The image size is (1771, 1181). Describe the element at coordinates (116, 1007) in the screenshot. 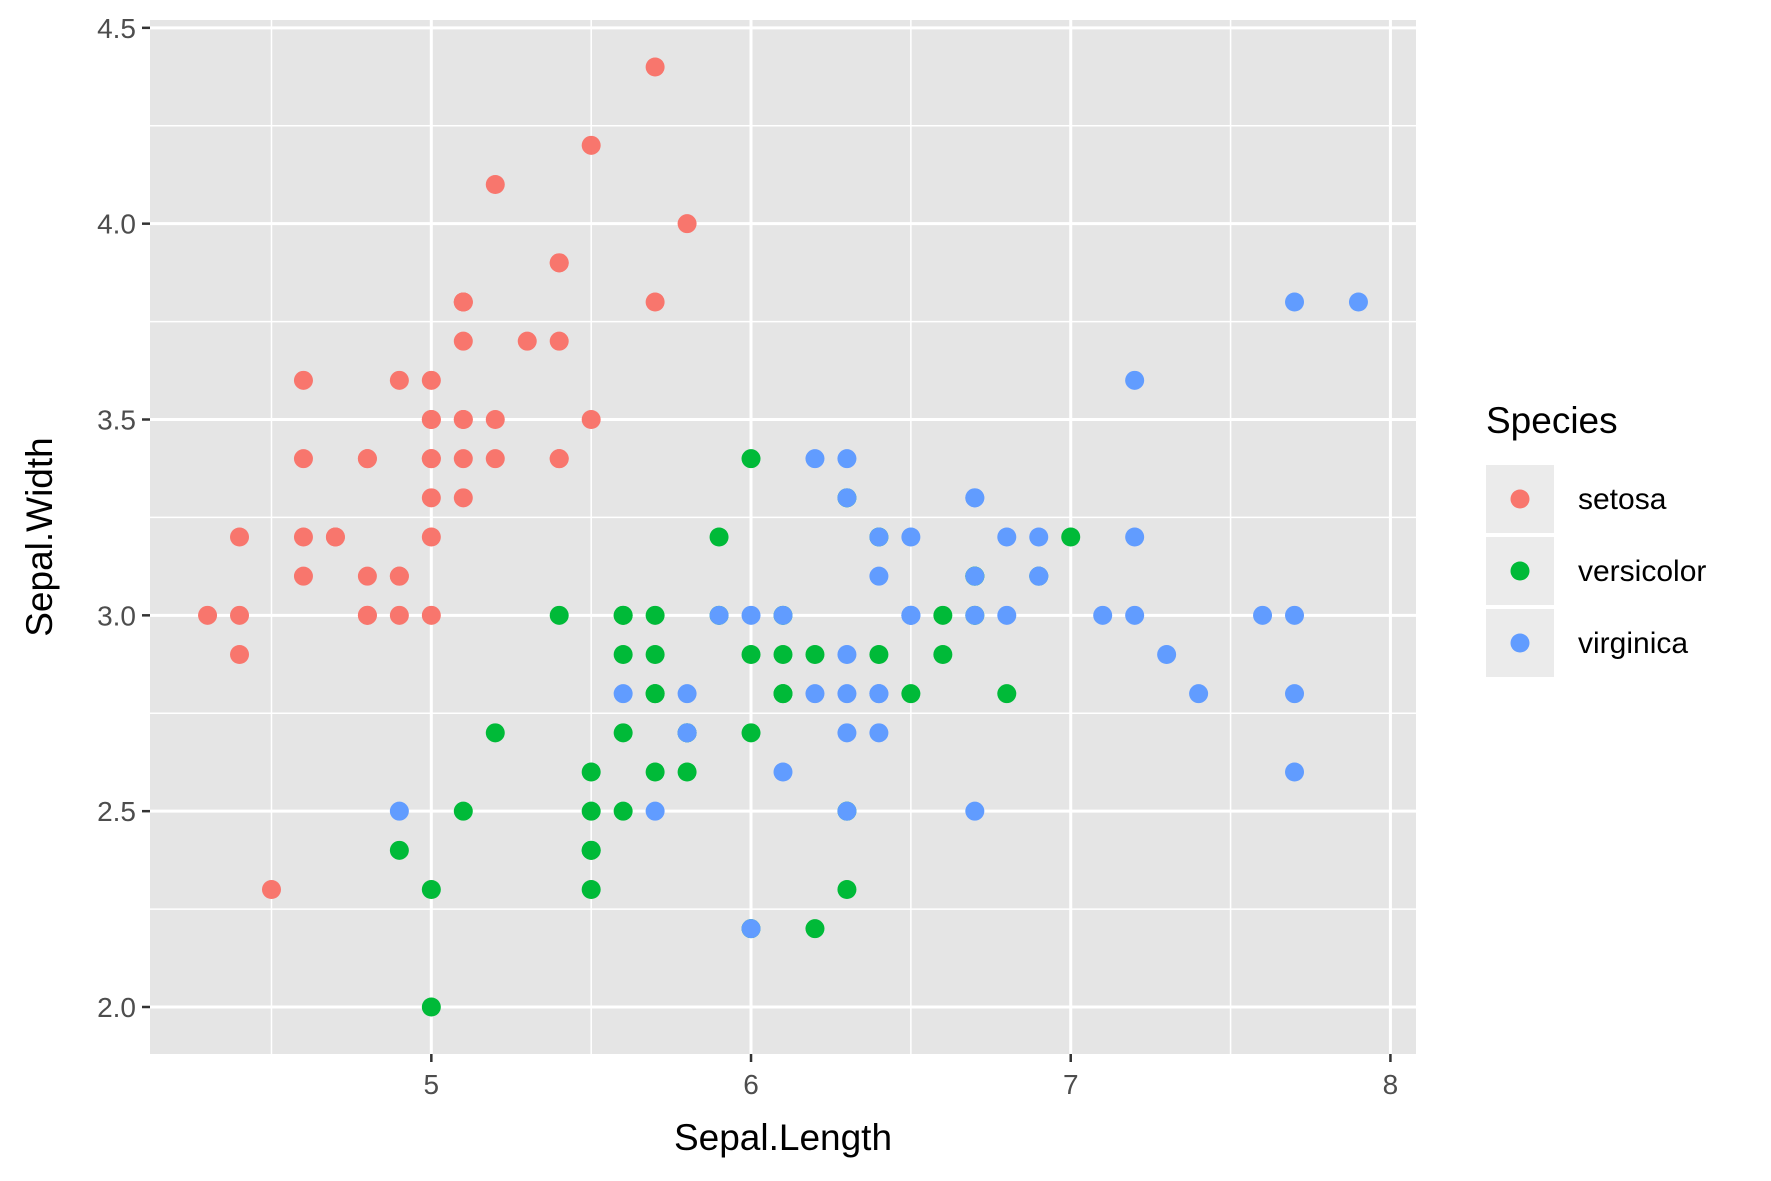

I see `y-tick-label: 2.0` at that location.